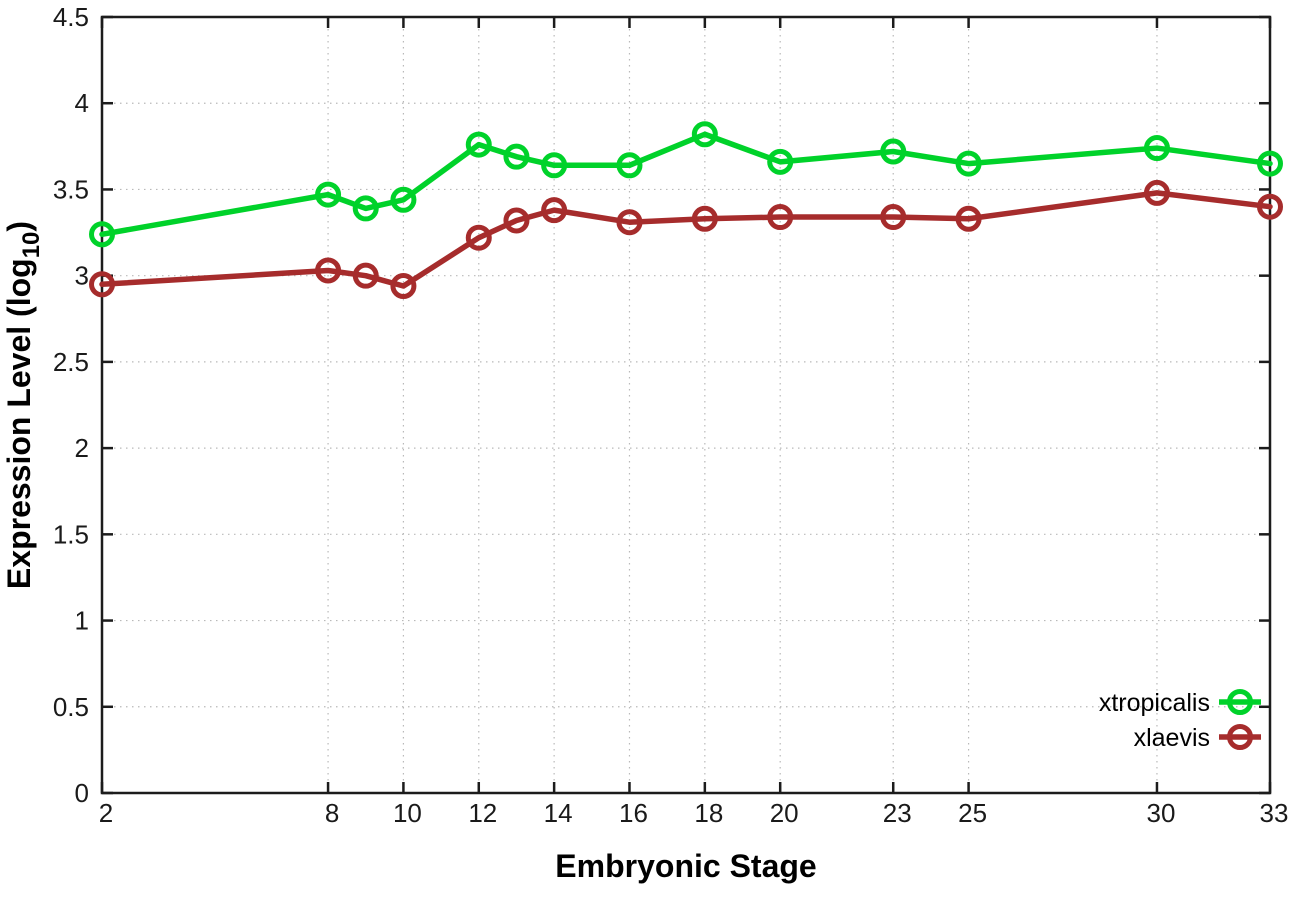 This screenshot has height=907, width=1296. Describe the element at coordinates (708, 813) in the screenshot. I see `x-tick-label: 18` at that location.